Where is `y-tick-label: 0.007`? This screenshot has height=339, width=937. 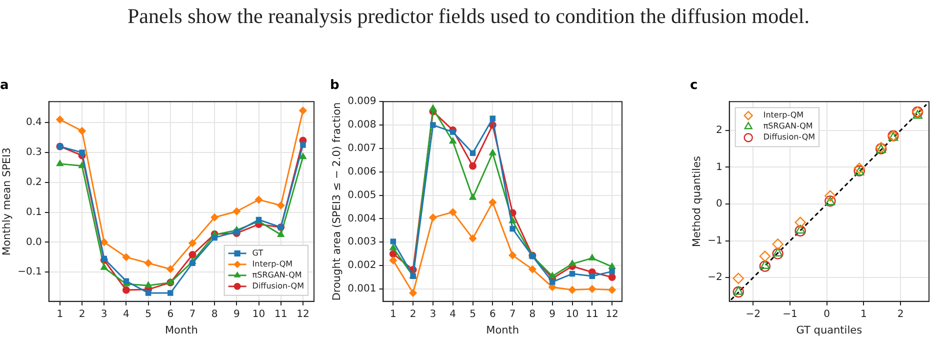 y-tick-label: 0.007 is located at coordinates (362, 148).